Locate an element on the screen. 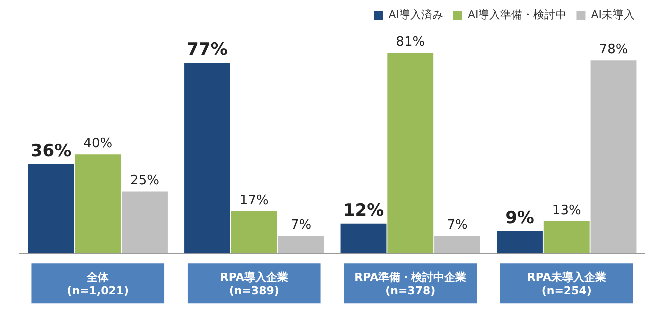 This screenshot has width=665, height=320. x-tick-label: 全体 (n=1,021) is located at coordinates (98, 284).